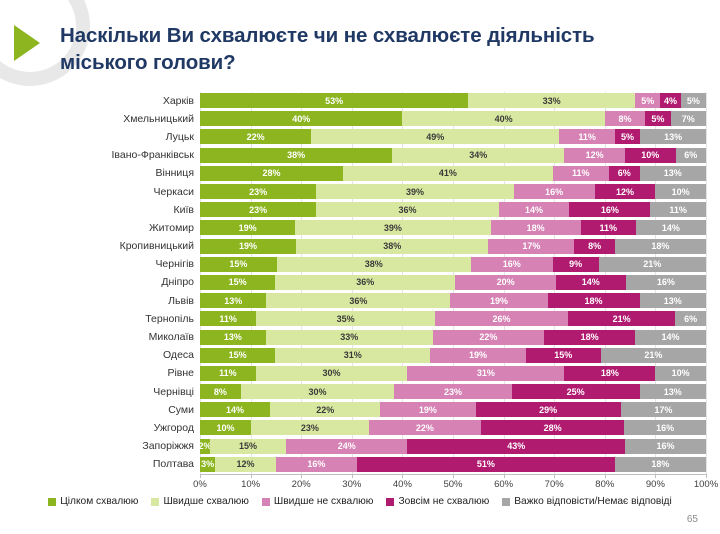 This screenshot has width=720, height=534. What do you see at coordinates (706, 484) in the screenshot?
I see `x-axis-tick-label: 100%` at bounding box center [706, 484].